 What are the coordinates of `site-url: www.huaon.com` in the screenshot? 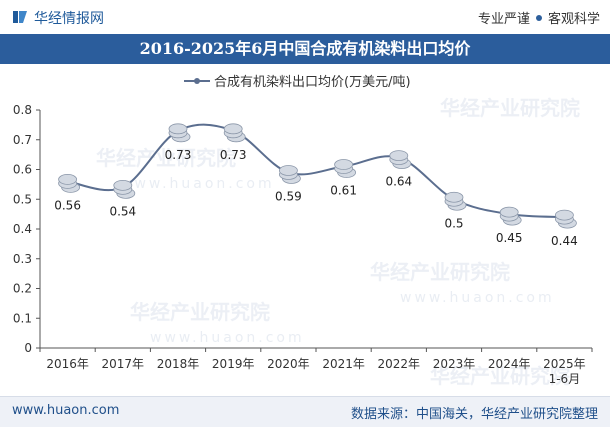 It's located at (66, 410).